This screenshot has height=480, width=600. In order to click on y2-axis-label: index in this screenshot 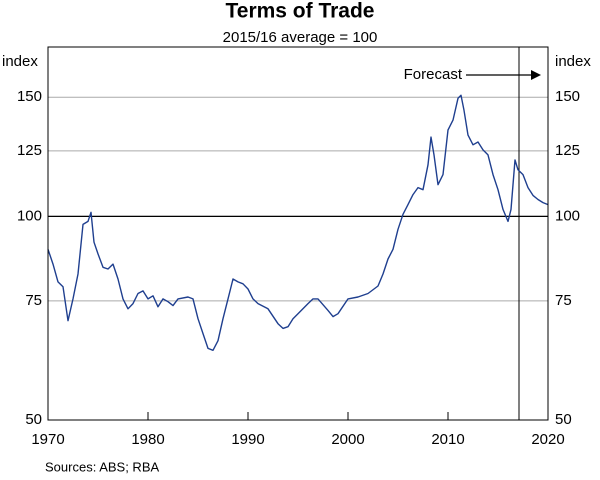, I will do `click(573, 61)`.